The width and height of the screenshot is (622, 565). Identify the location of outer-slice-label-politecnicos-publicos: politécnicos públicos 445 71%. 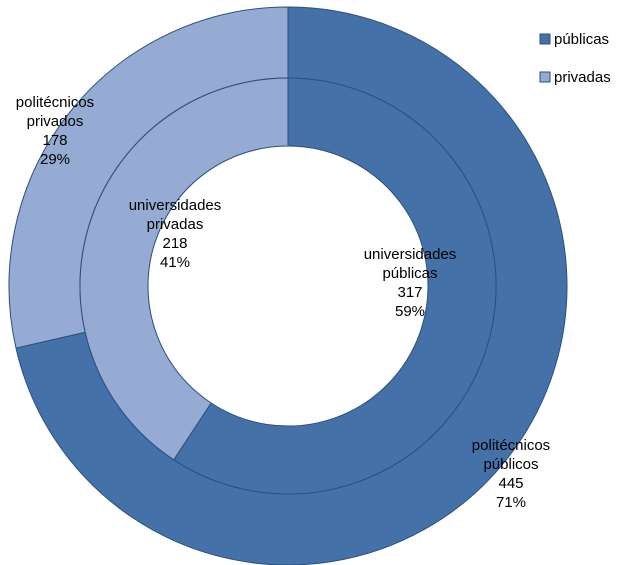
(511, 474).